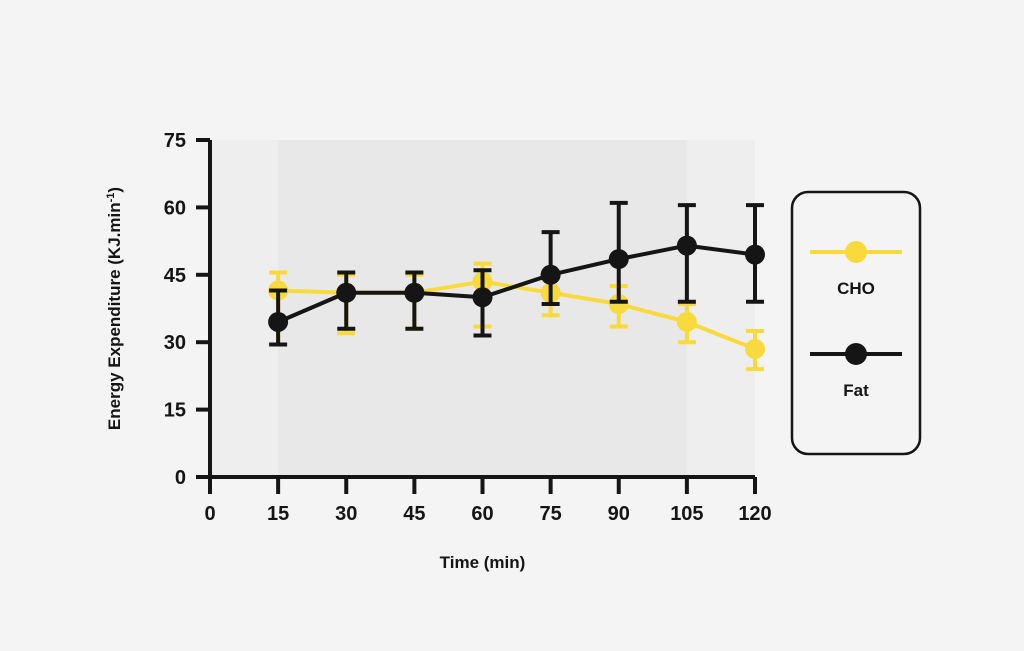 Image resolution: width=1024 pixels, height=651 pixels. What do you see at coordinates (619, 514) in the screenshot?
I see `x-tick-label: 90` at bounding box center [619, 514].